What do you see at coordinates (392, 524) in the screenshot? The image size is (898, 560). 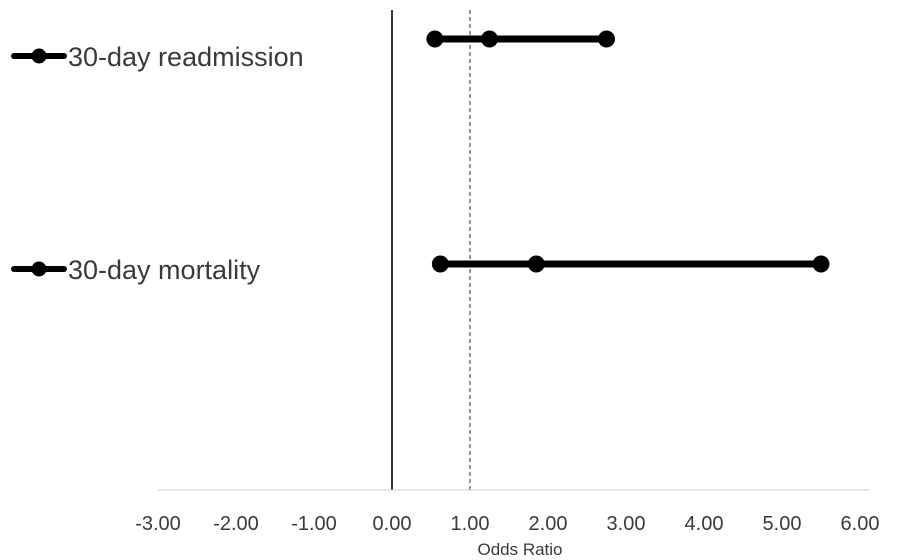 I see `x-tick-label: 0.00` at bounding box center [392, 524].